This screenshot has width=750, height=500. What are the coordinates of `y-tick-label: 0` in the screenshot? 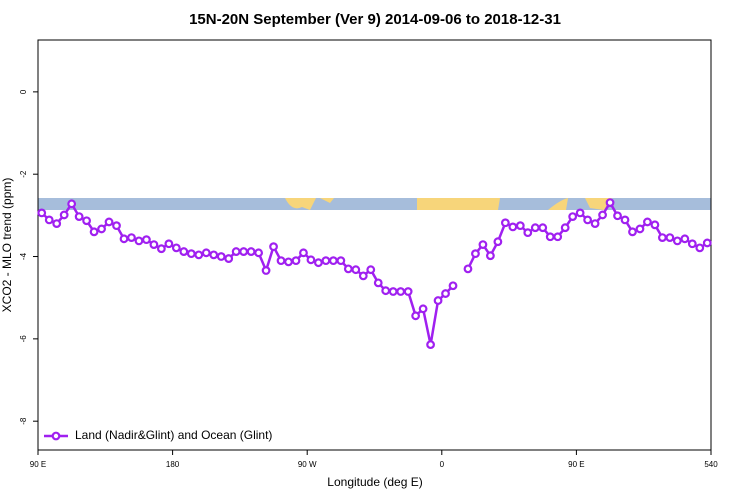 It's located at (23, 91).